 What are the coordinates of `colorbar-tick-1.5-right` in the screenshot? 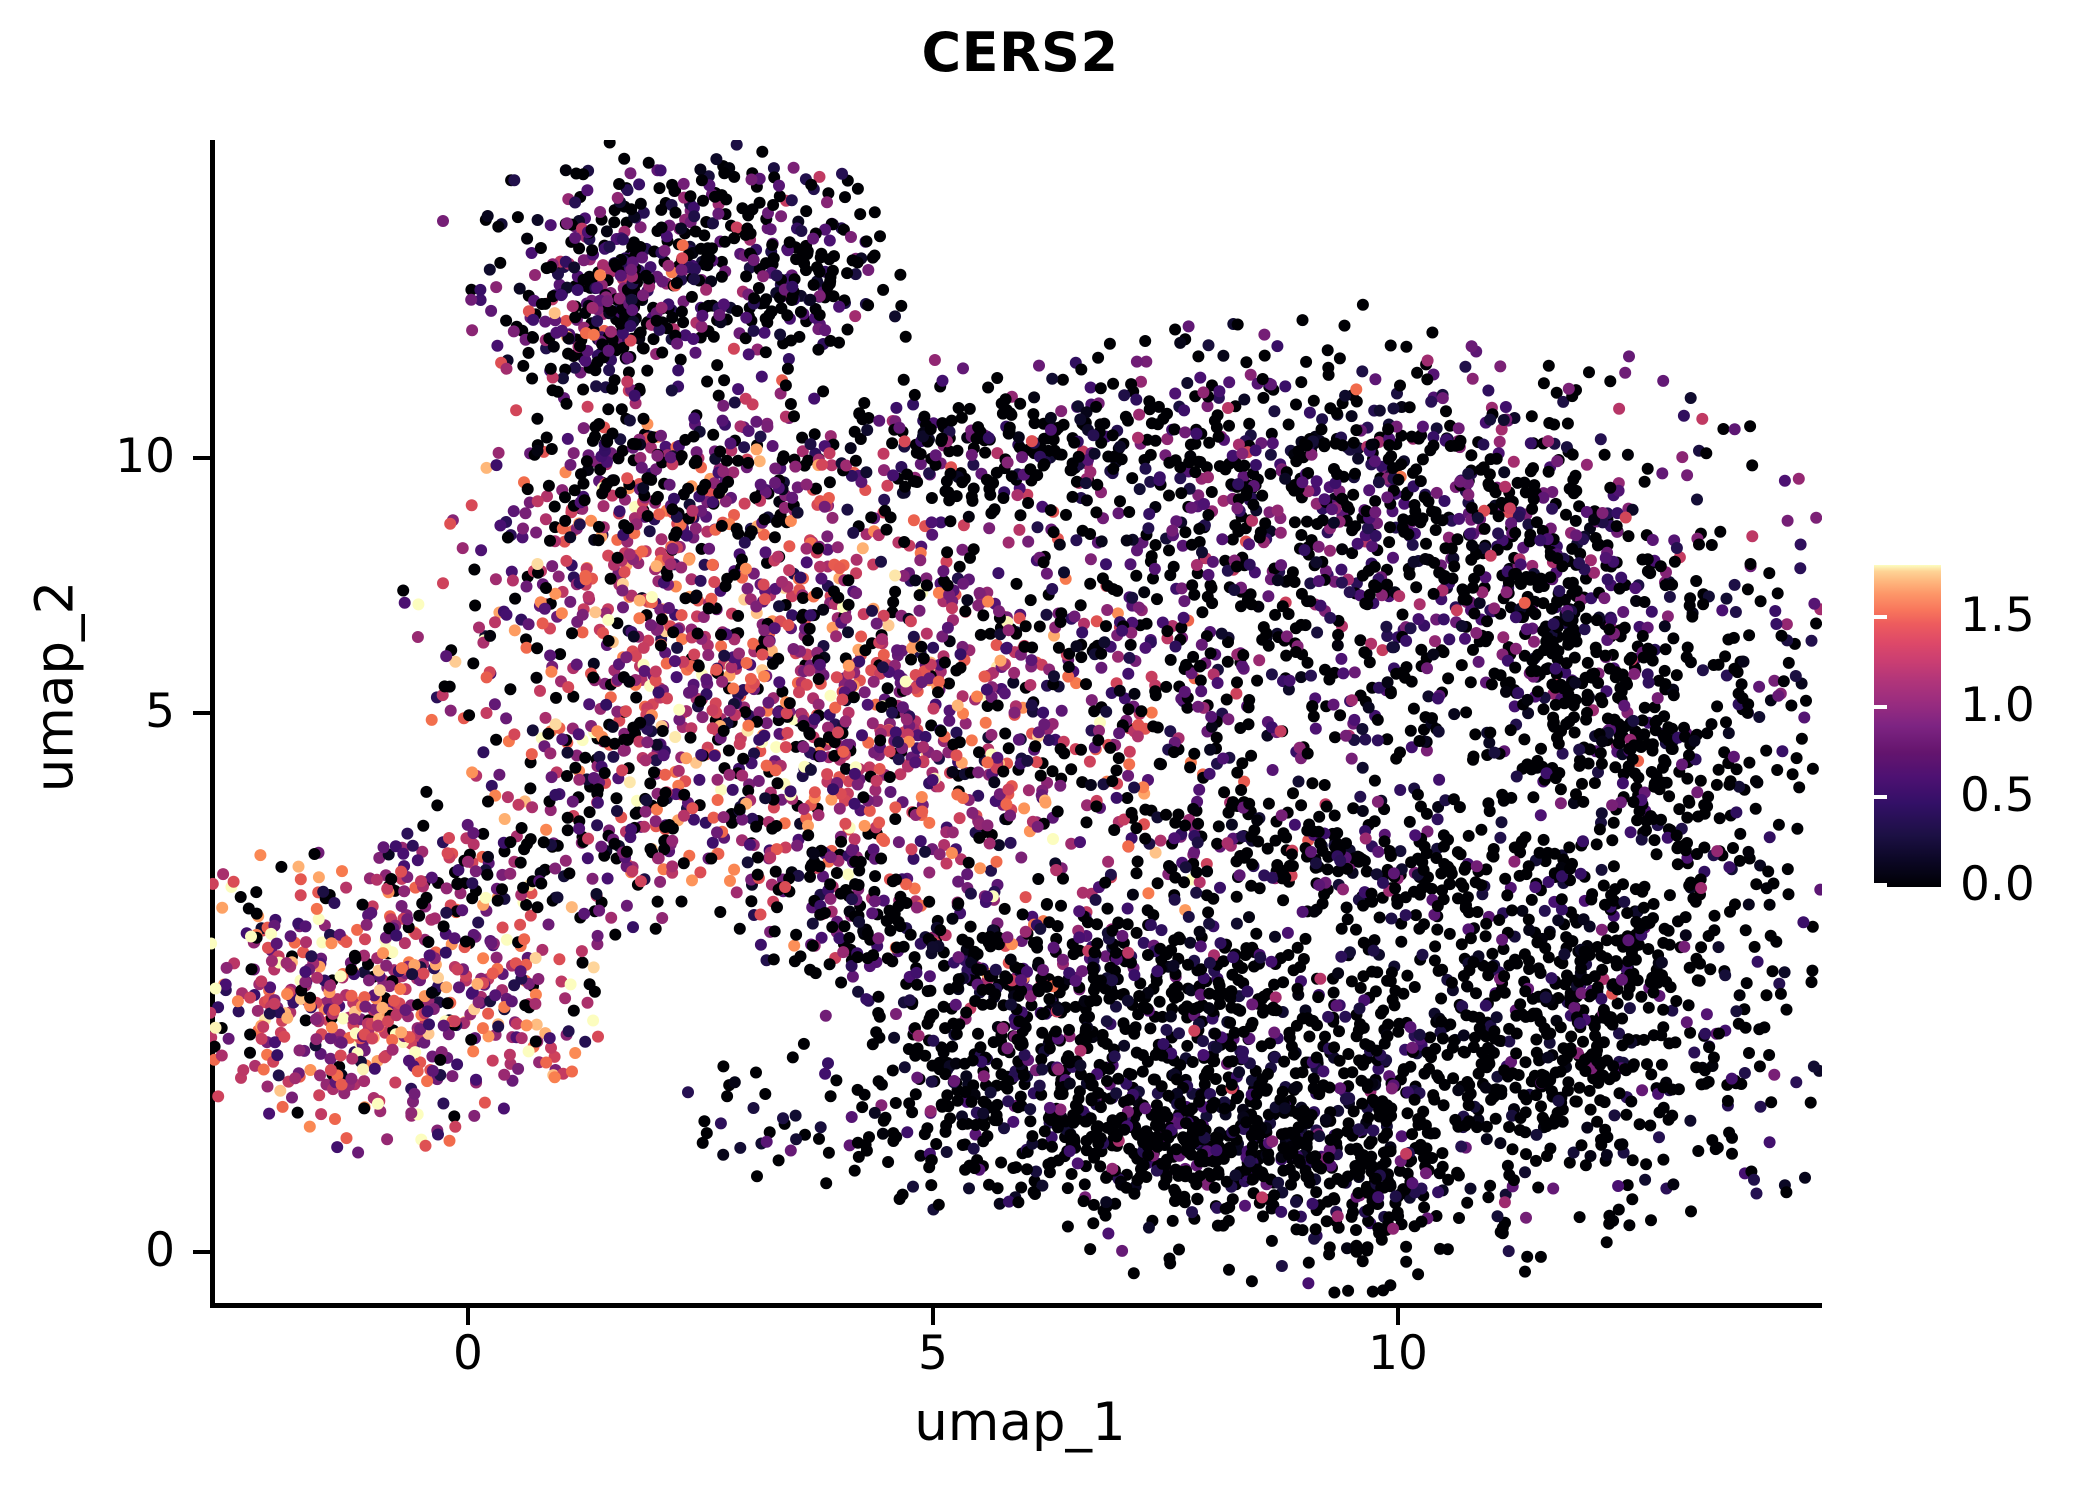 It's located at (2087, 617).